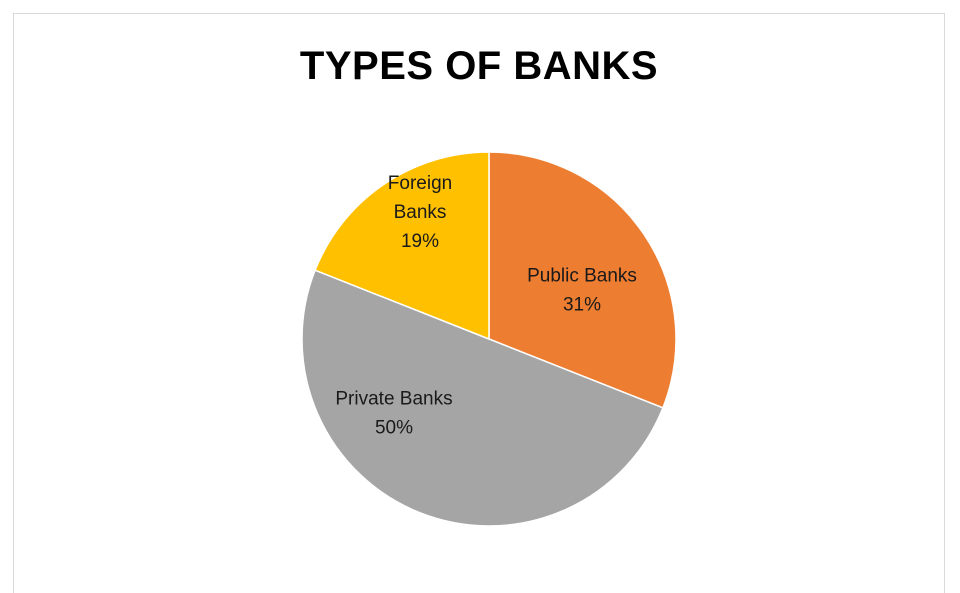 The height and width of the screenshot is (593, 960). Describe the element at coordinates (582, 305) in the screenshot. I see `data-label-percent-0: 31%` at that location.